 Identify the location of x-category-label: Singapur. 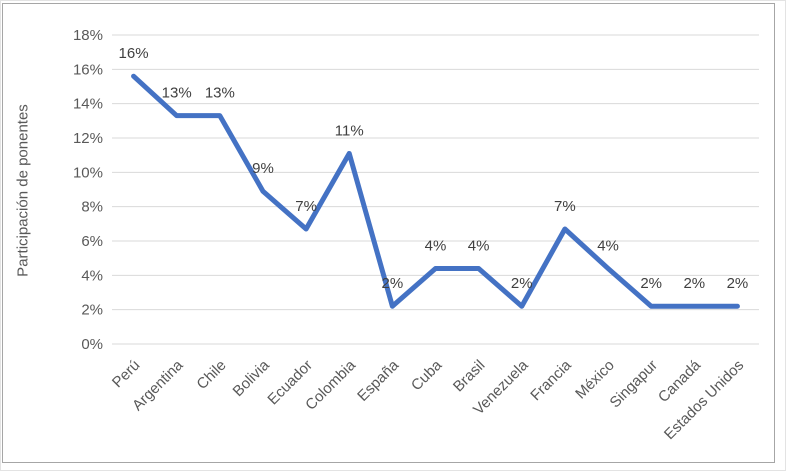
(634, 384).